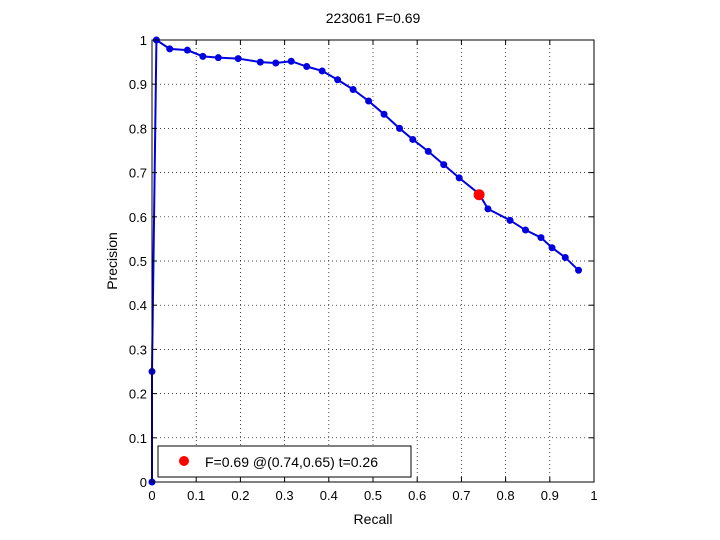  Describe the element at coordinates (593, 495) in the screenshot. I see `x-tick-label: 1` at that location.